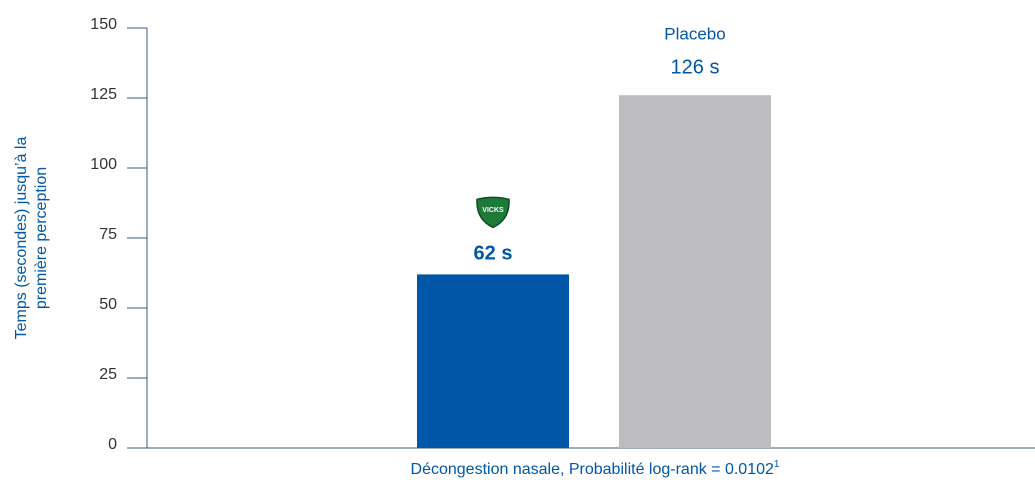 The image size is (1035, 484). What do you see at coordinates (103, 24) in the screenshot?
I see `y-tick-label: 150` at bounding box center [103, 24].